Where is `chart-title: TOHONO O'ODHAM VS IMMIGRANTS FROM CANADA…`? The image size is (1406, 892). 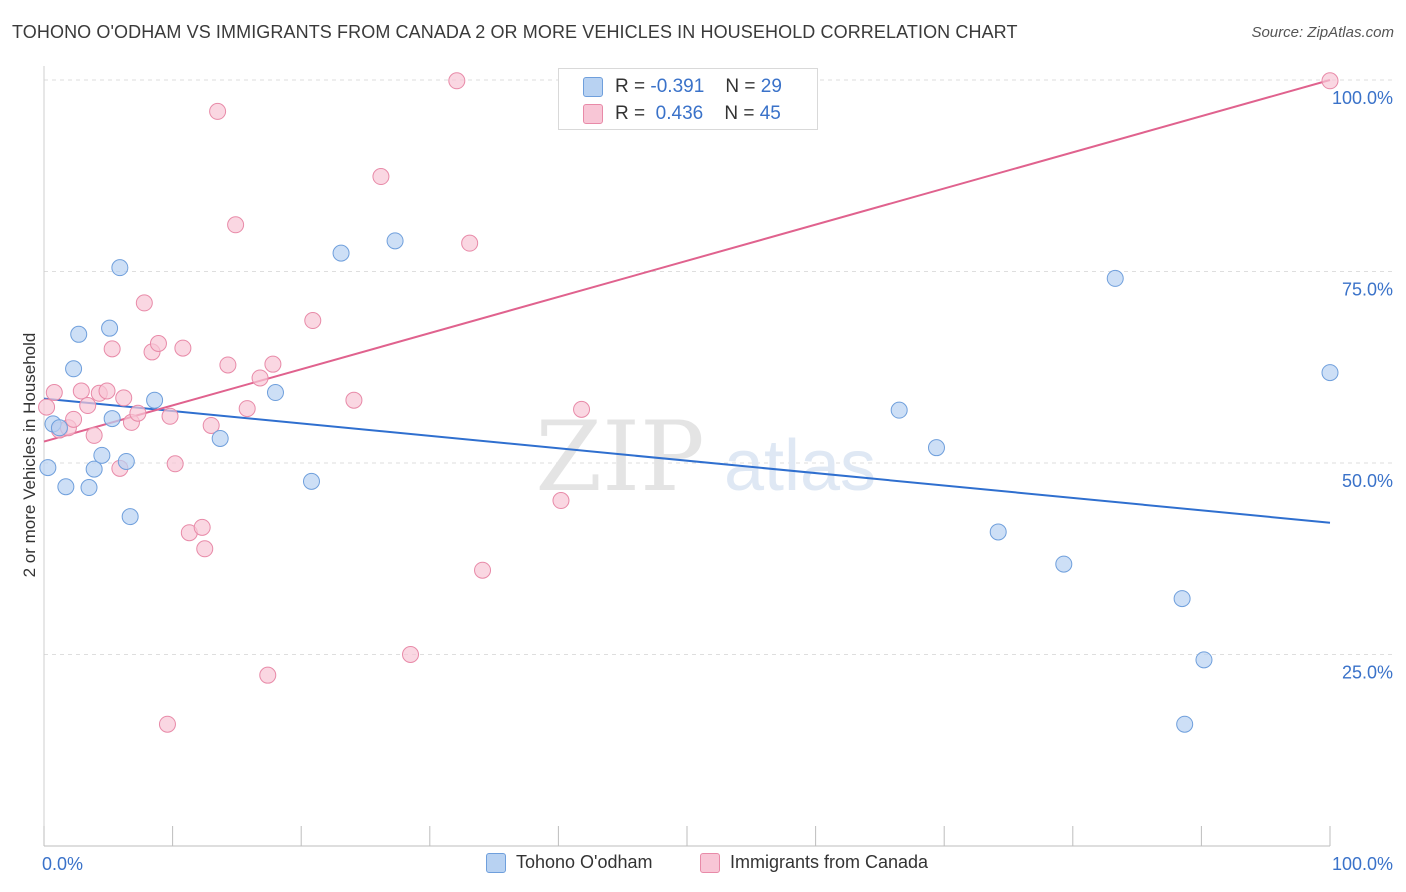
chart-title: TOHONO O'ODHAM VS IMMIGRANTS FROM CANADA… is located at coordinates (515, 32).